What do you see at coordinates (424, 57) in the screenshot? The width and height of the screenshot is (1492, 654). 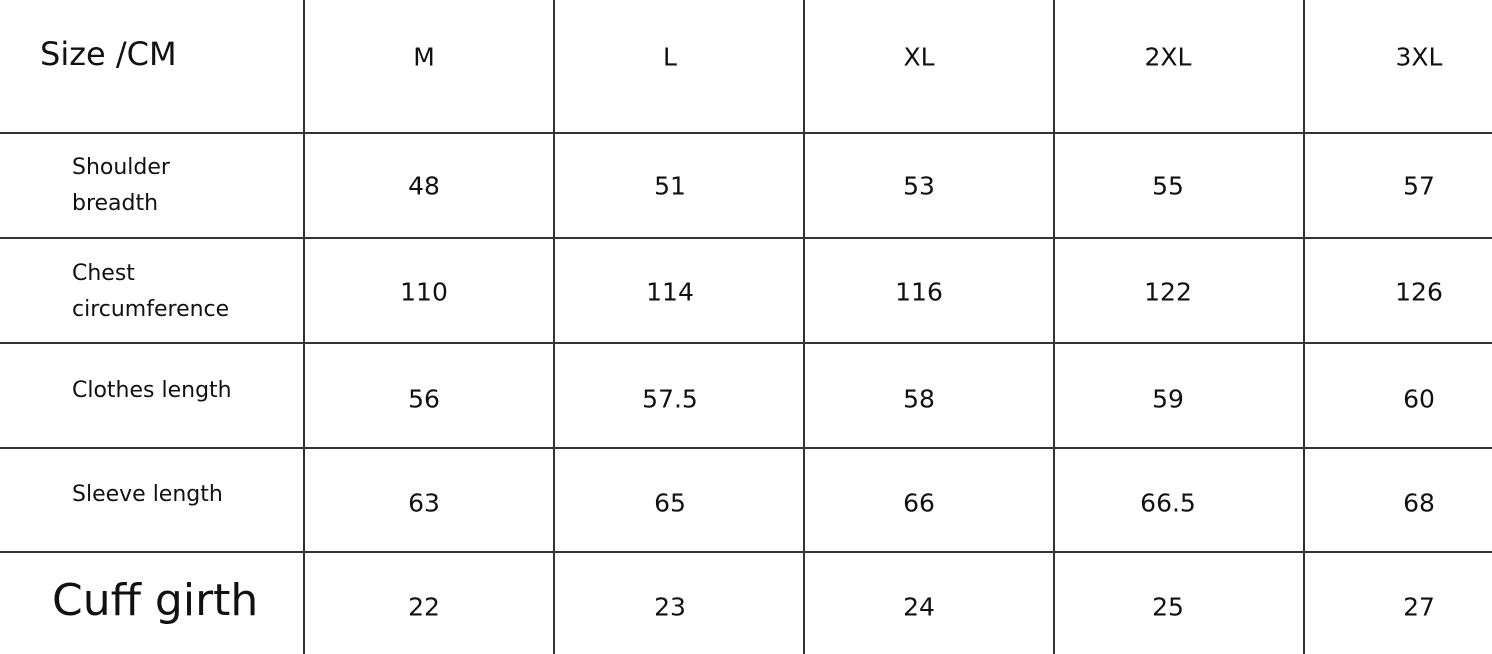 I see `size-header-m: M` at bounding box center [424, 57].